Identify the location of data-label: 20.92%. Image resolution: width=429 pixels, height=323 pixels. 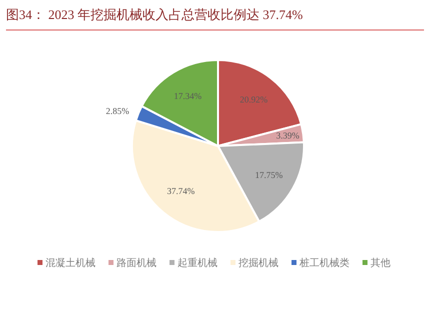
(254, 99).